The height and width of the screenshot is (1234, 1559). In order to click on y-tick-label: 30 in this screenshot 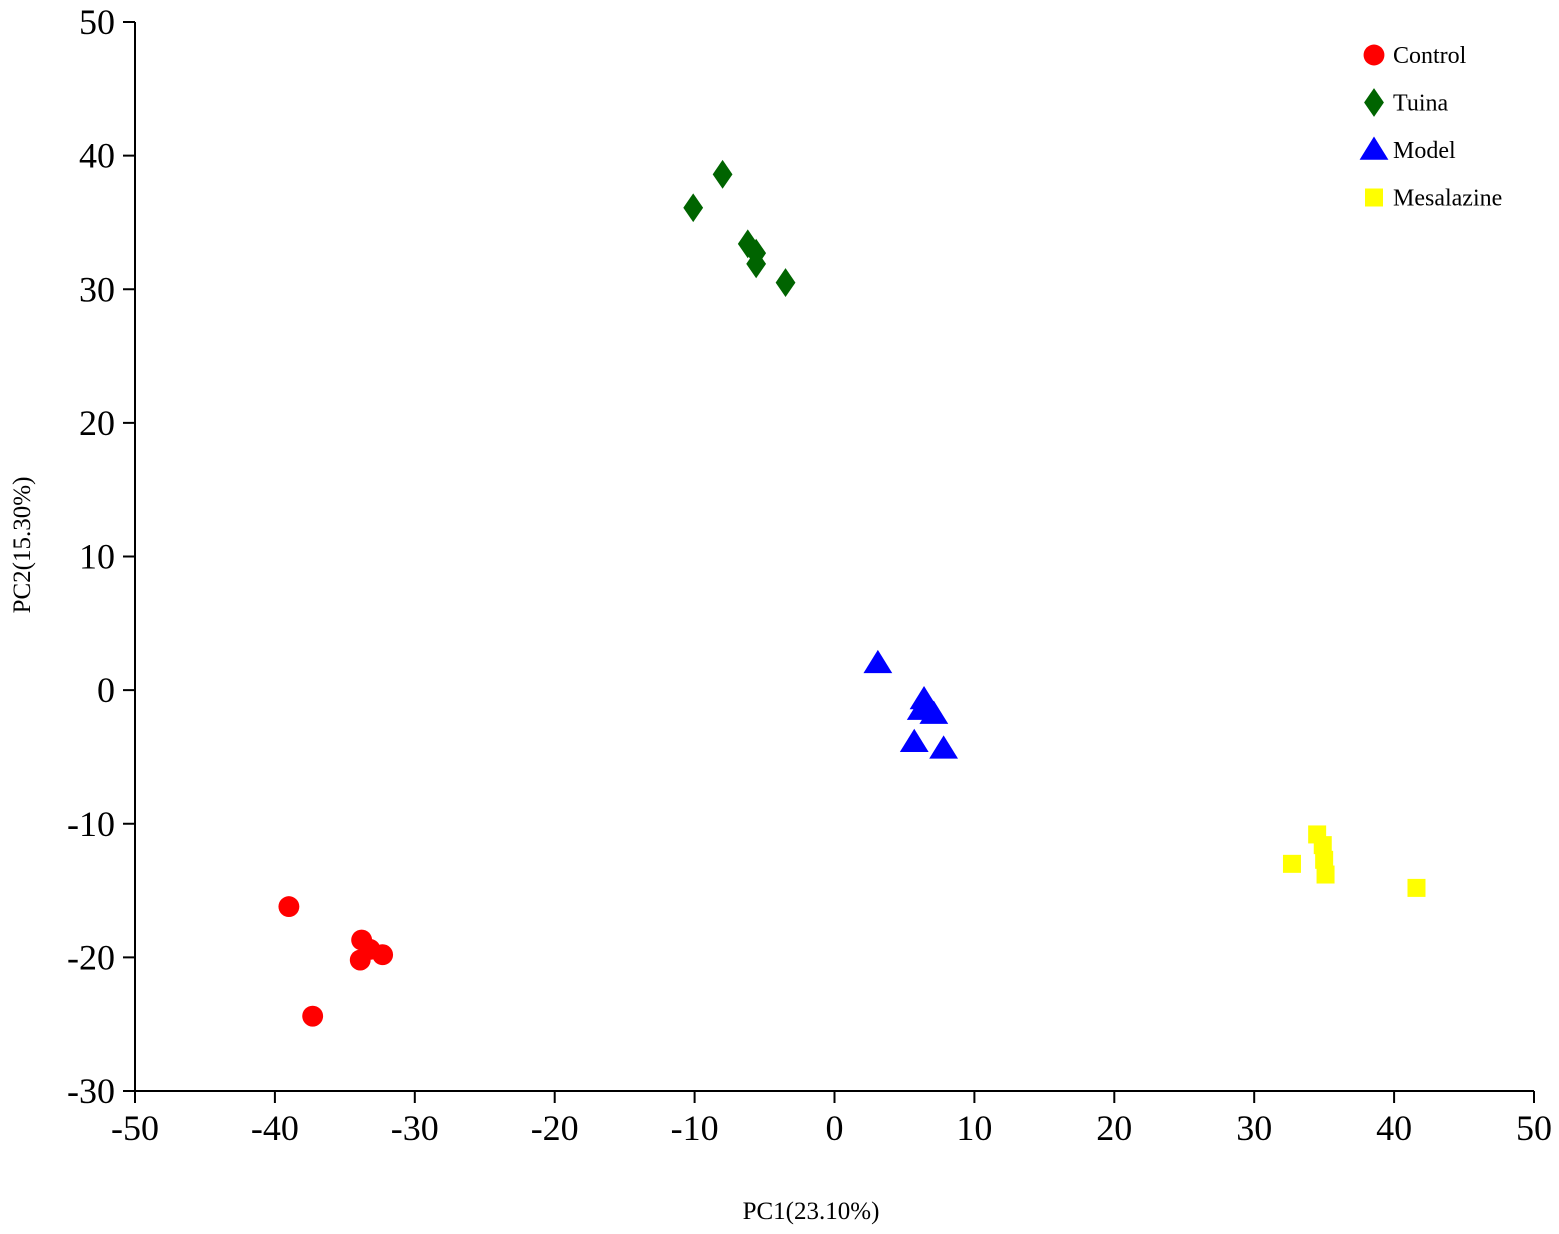, I will do `click(97, 289)`.